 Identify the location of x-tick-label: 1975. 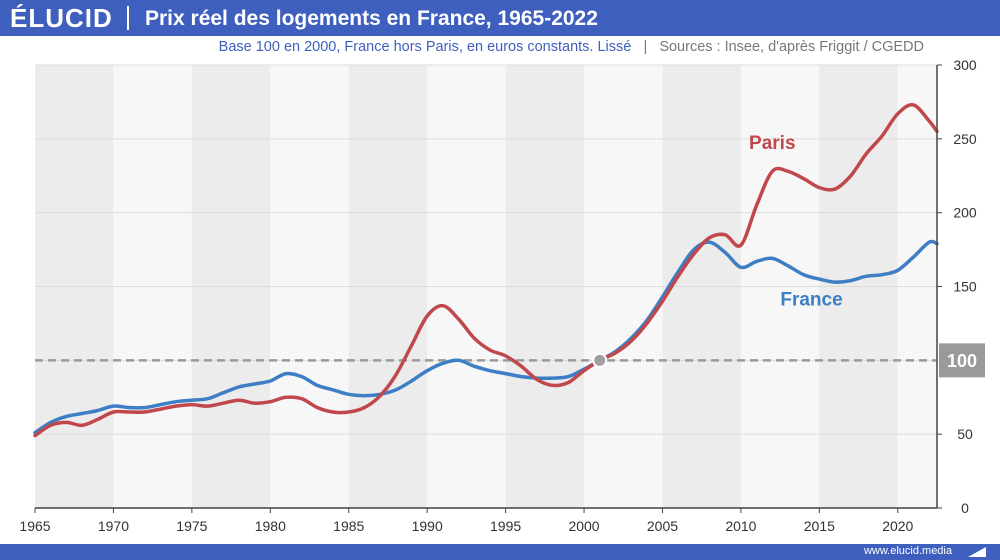
(191, 526).